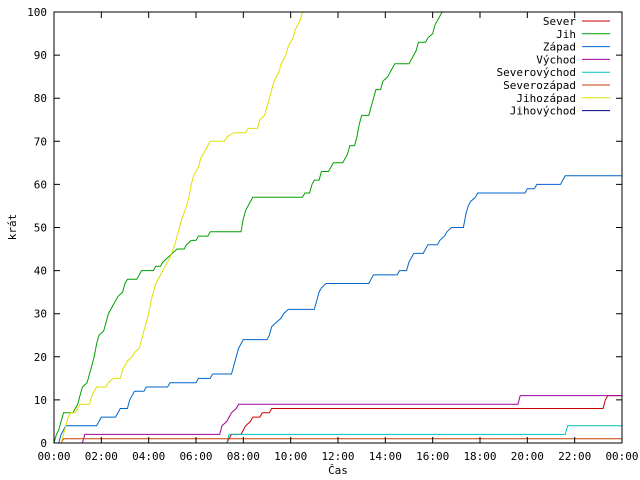  I want to click on x-axis-label: Čas, so click(338, 470).